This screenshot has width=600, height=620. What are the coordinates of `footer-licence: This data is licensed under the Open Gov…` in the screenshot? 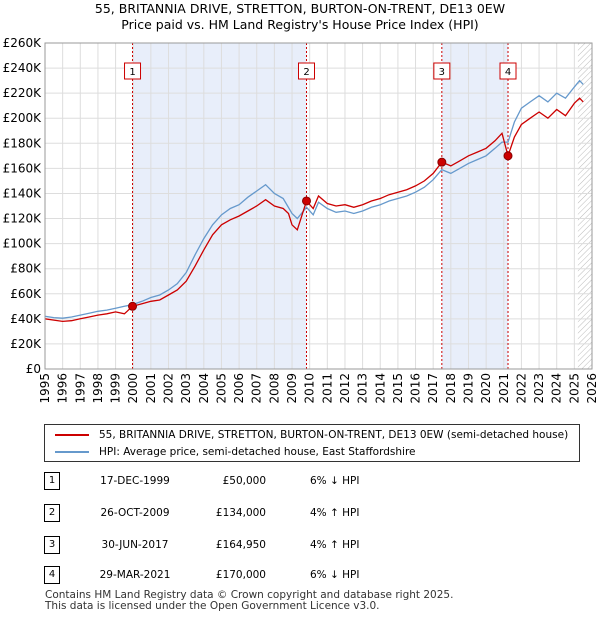 It's located at (212, 606).